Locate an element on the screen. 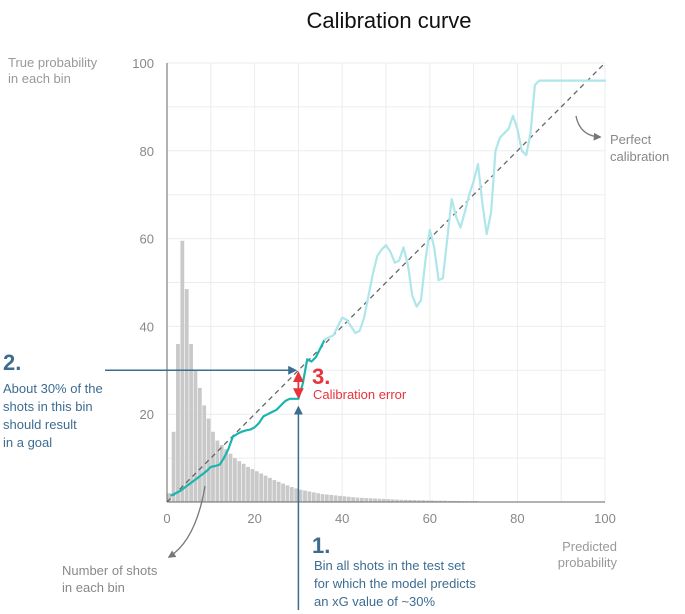  annotation-3: 3. Calibration error is located at coordinates (359, 383).